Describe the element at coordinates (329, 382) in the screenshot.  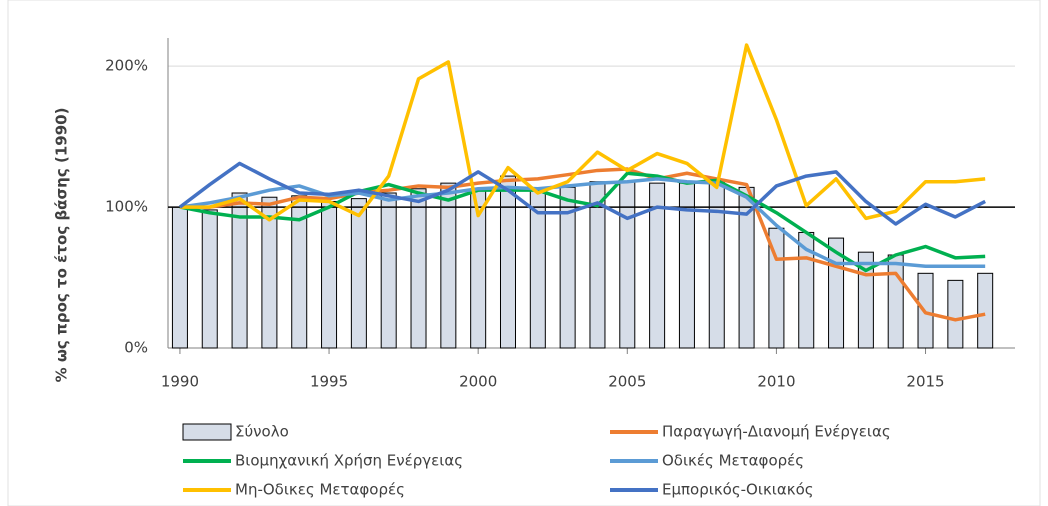
I see `x-tick-label: 1995` at that location.